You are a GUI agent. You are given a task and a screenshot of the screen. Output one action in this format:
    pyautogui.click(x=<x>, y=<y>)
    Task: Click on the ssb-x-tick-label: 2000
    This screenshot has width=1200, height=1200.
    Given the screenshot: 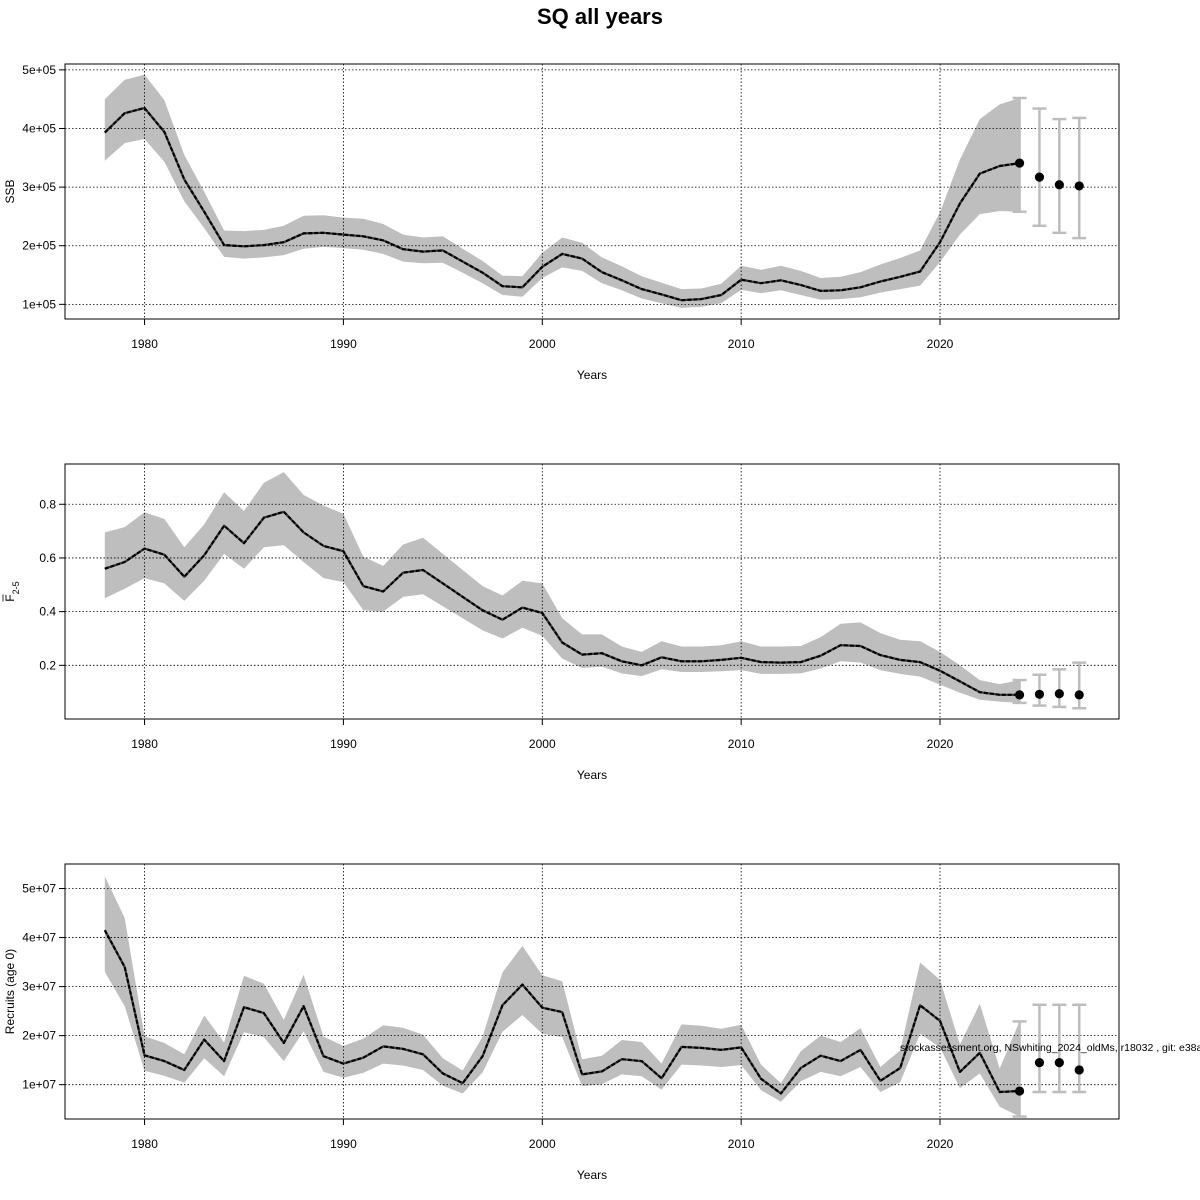 What is the action you would take?
    pyautogui.click(x=542, y=344)
    